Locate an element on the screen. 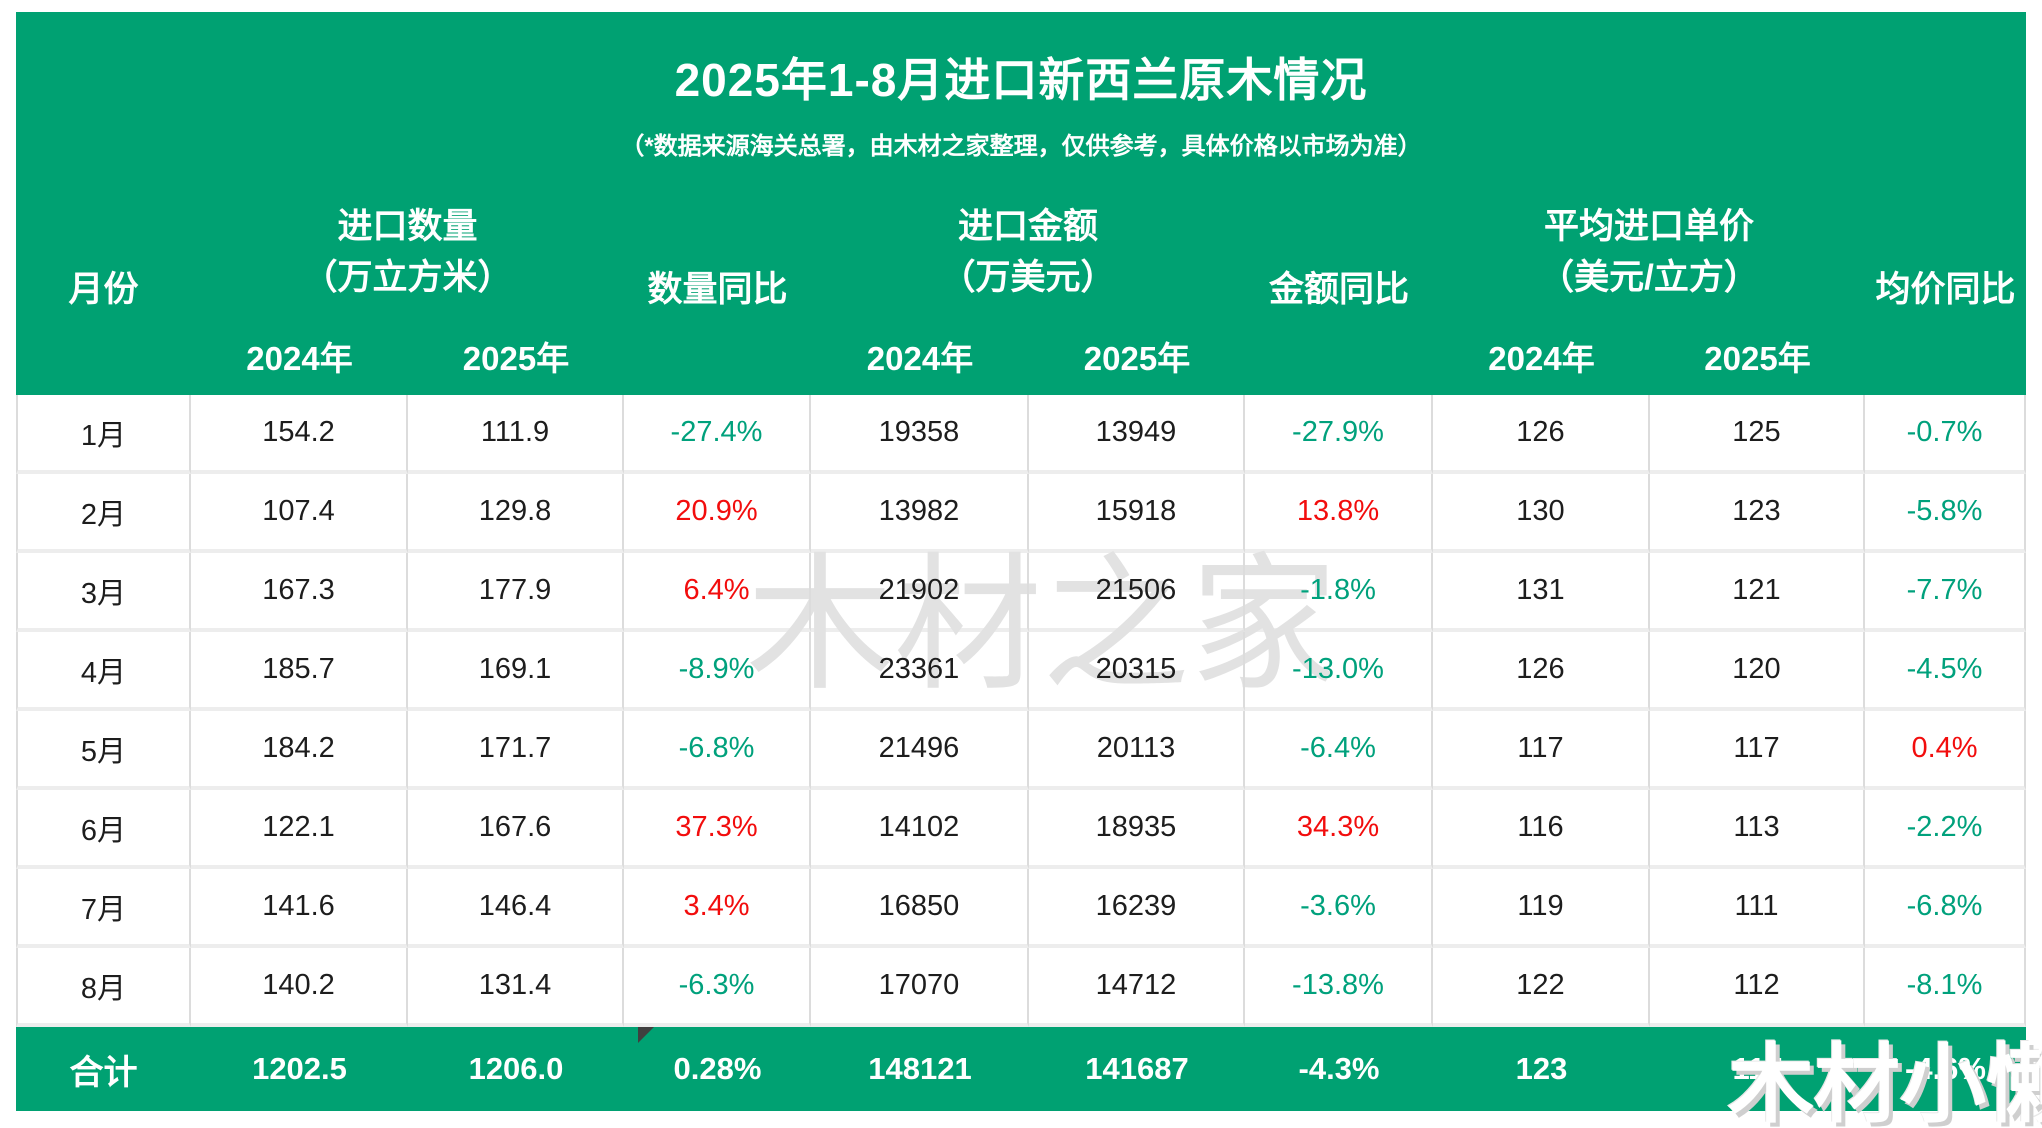 The width and height of the screenshot is (2042, 1128). qty-2024-cell: 140.2 is located at coordinates (299, 987).